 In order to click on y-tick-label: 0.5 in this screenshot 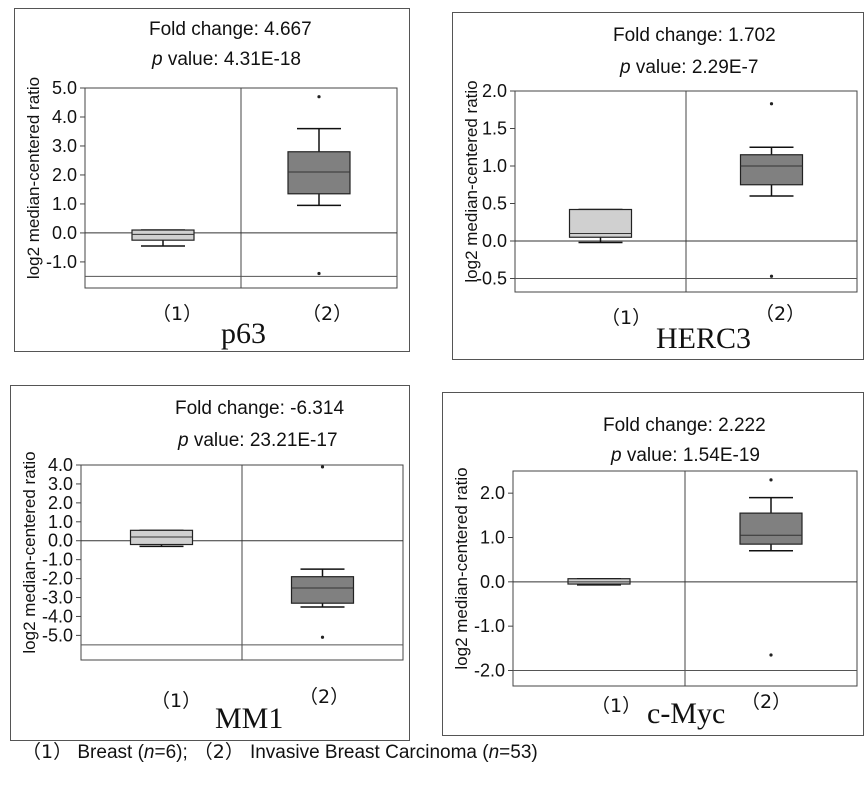, I will do `click(494, 204)`.